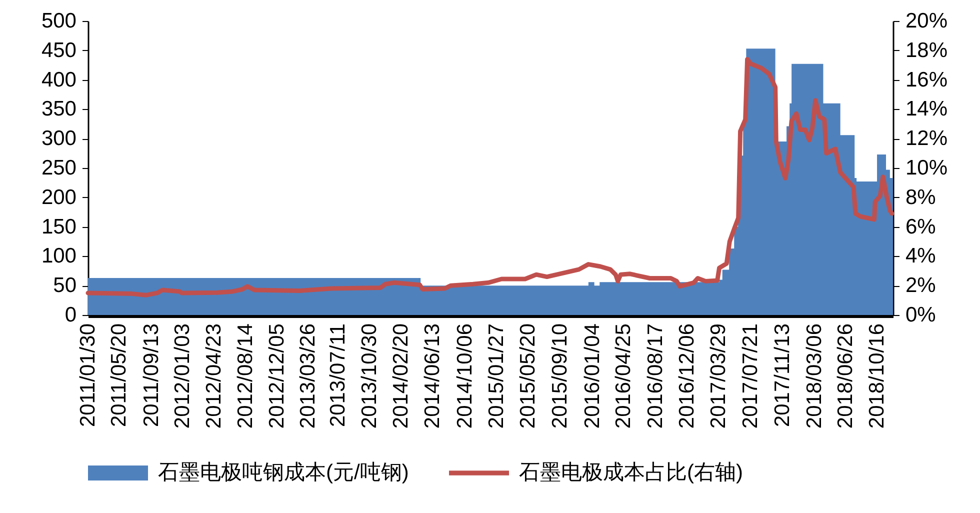  What do you see at coordinates (528, 376) in the screenshot?
I see `x-tick-label: 2015/05/20` at bounding box center [528, 376].